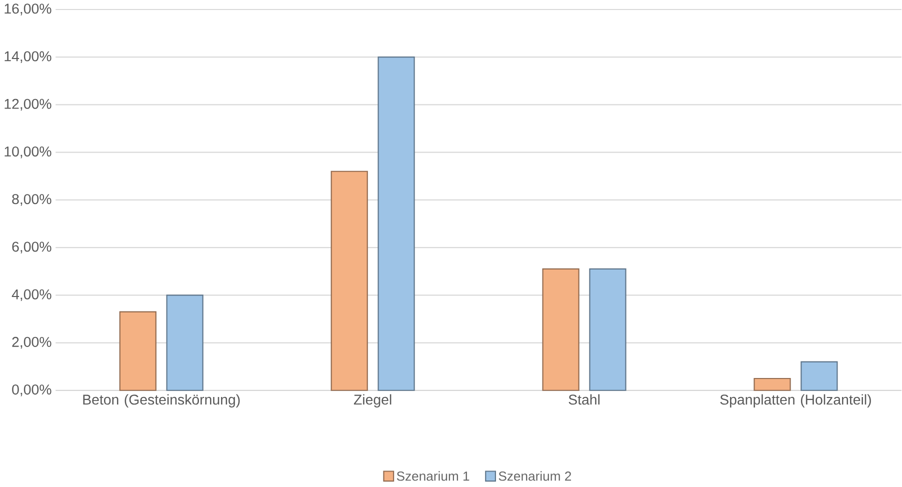 The height and width of the screenshot is (487, 902). I want to click on y-tick-label: 16,00%, so click(28, 10).